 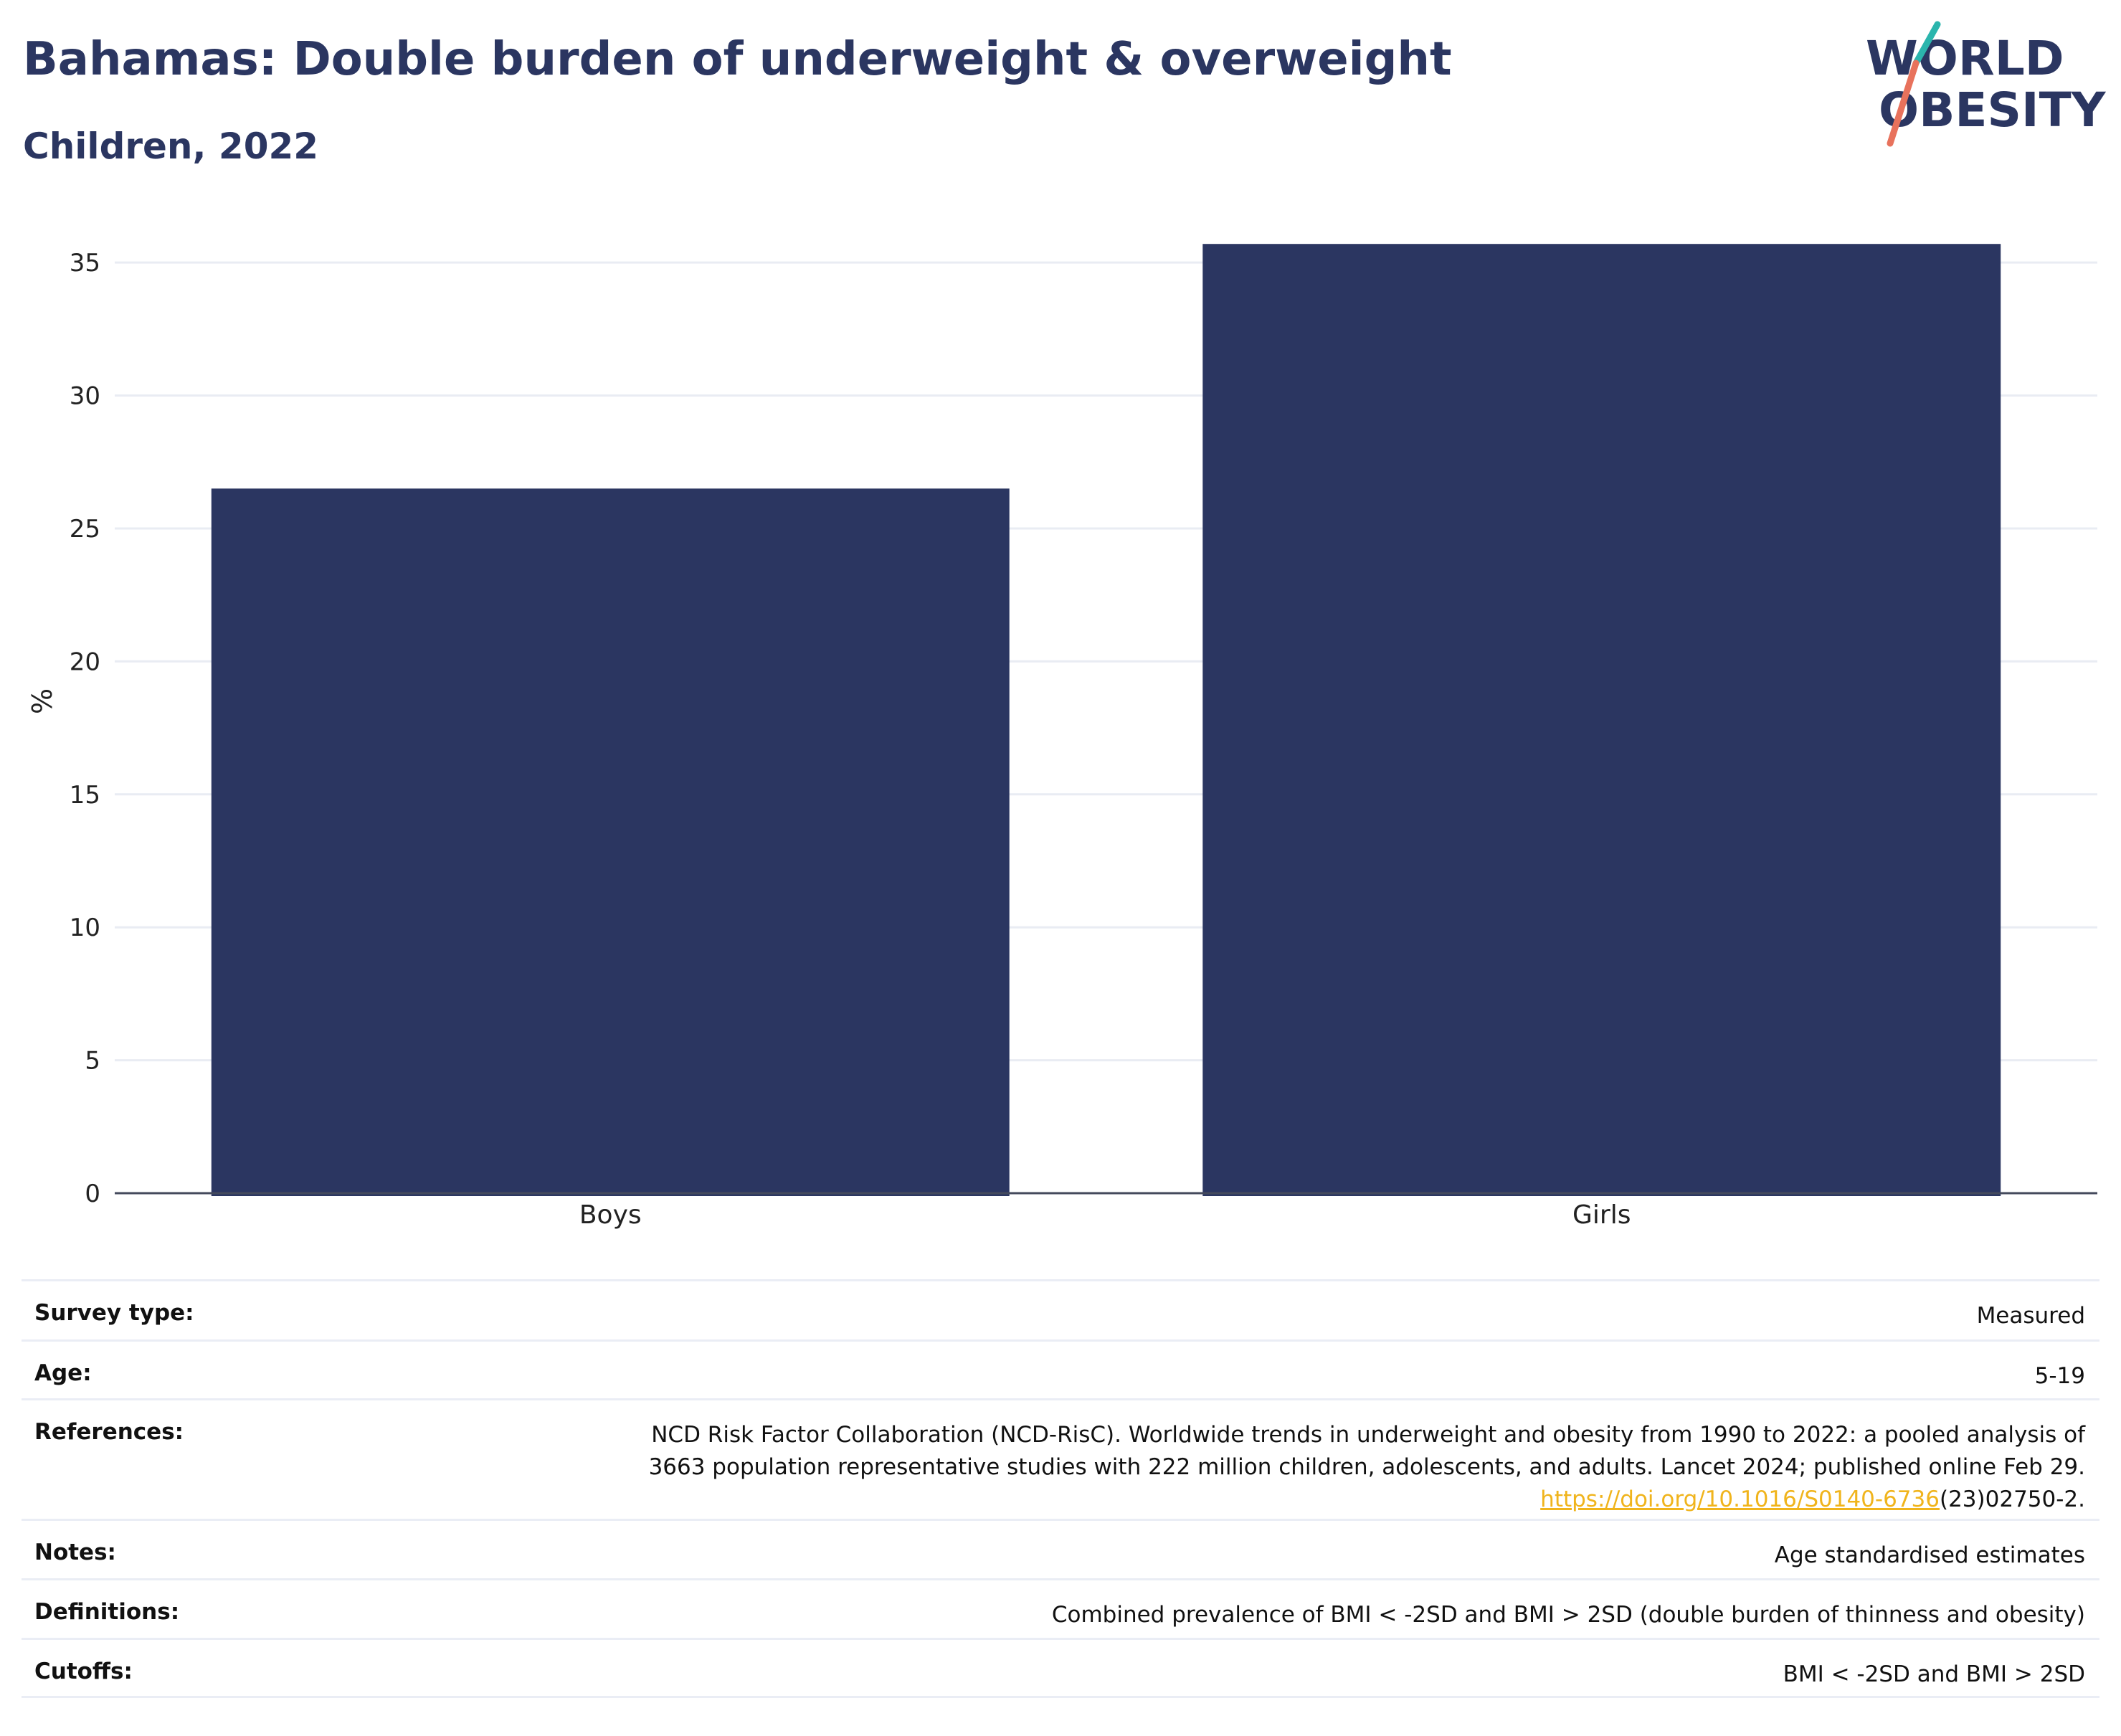 I want to click on meta-value: BMI < -2SD and BMI > 2SD, so click(x=1934, y=1674).